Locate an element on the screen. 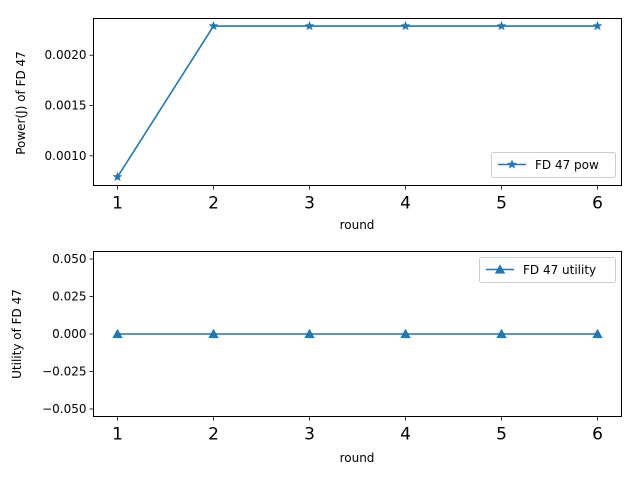 The width and height of the screenshot is (640, 480). power-x-tick-label: 4 is located at coordinates (405, 204).